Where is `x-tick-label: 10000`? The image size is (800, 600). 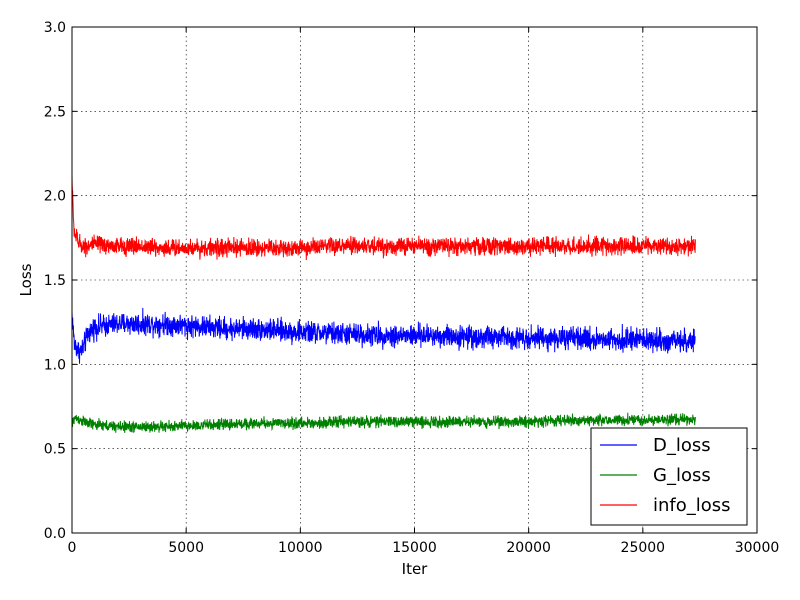 x-tick-label: 10000 is located at coordinates (300, 548).